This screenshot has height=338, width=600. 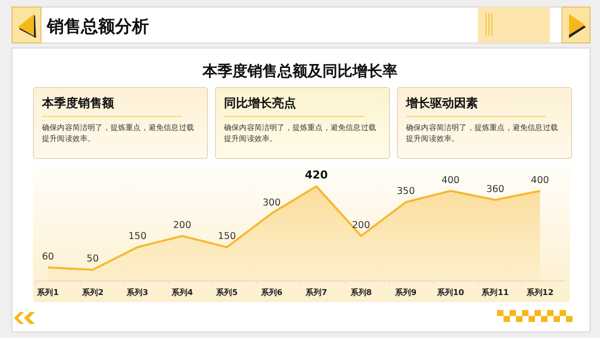 What do you see at coordinates (294, 106) in the screenshot?
I see `text: 同比增长亮点` at bounding box center [294, 106].